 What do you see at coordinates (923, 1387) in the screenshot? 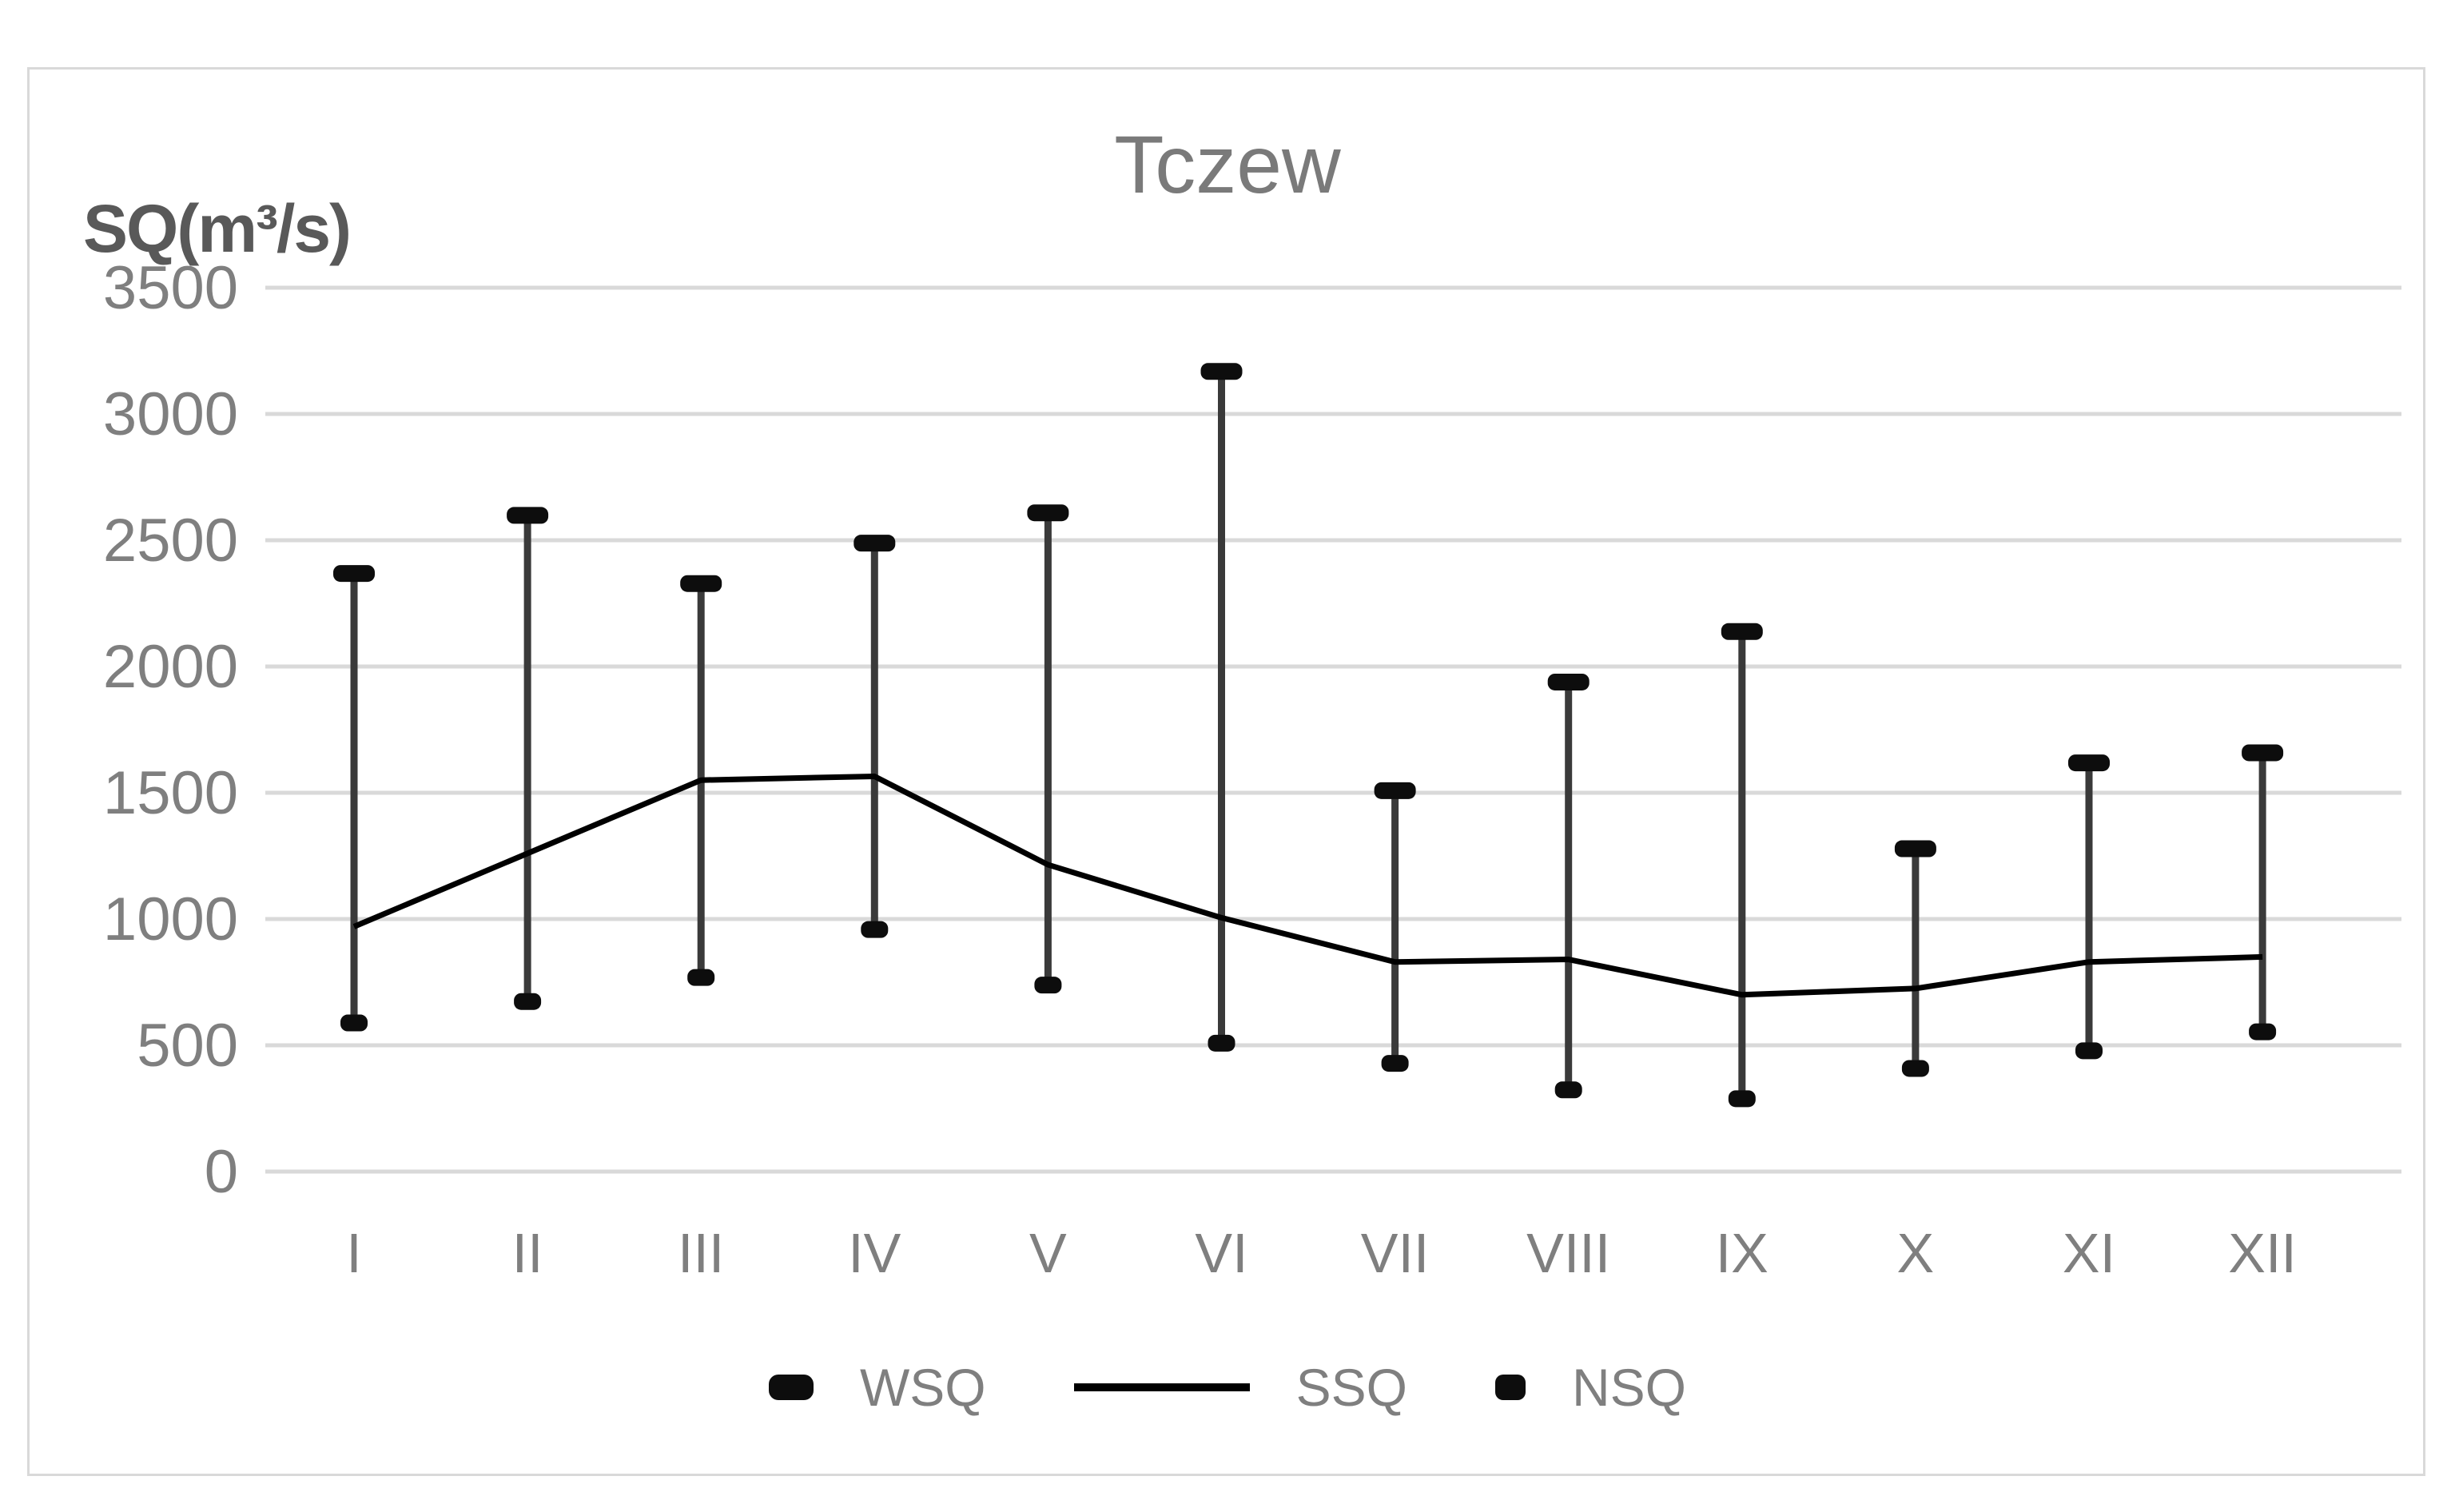
I see `legend-label-wsq: WSQ` at bounding box center [923, 1387].